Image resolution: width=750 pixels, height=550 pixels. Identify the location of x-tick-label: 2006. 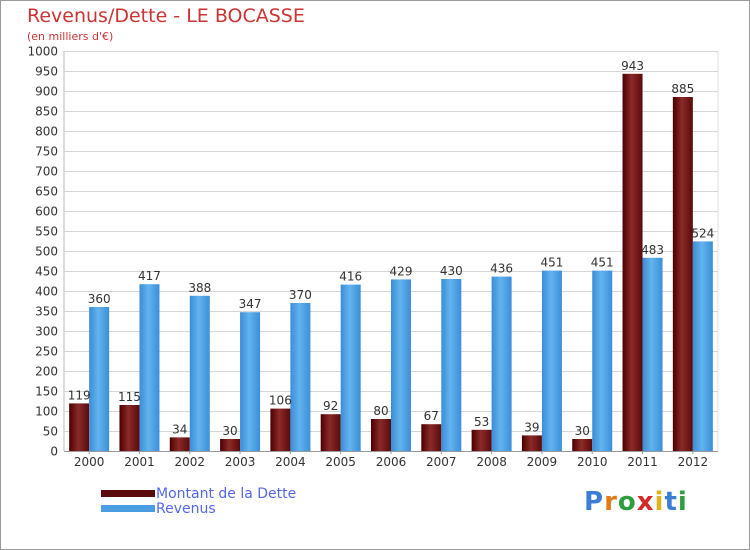
(391, 462).